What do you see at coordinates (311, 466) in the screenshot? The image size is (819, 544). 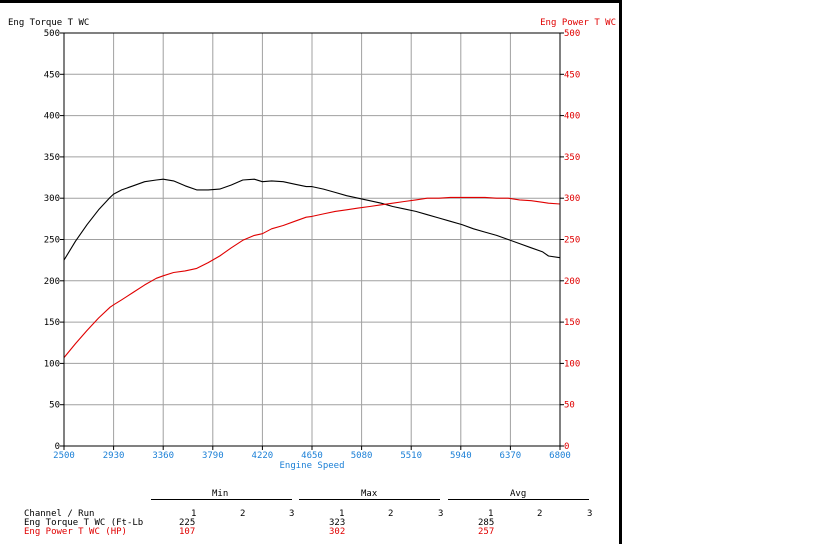 I see `x-axis-title: Engine Speed` at bounding box center [311, 466].